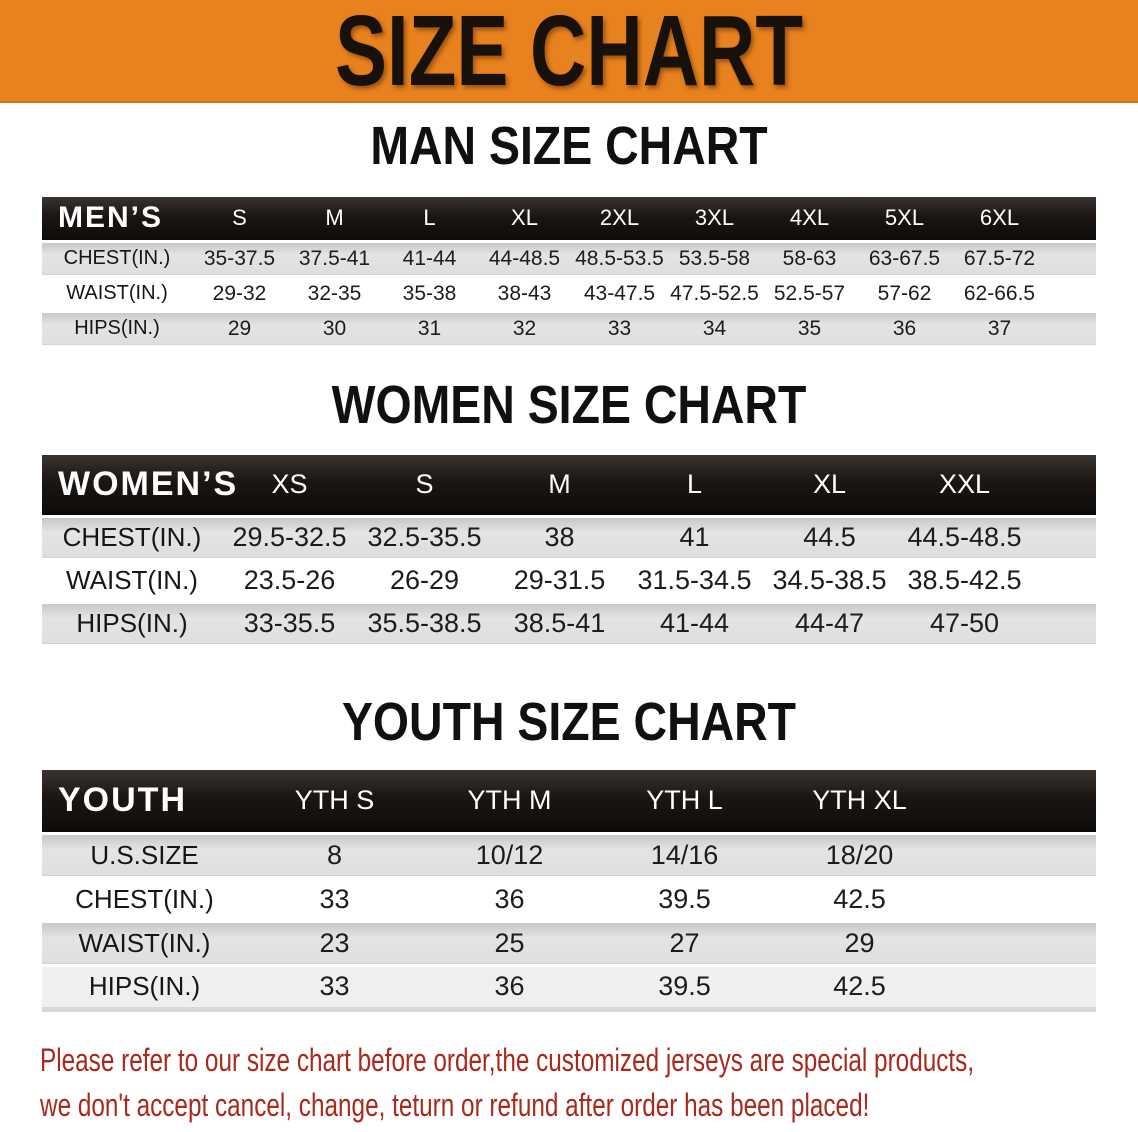 This screenshot has width=1138, height=1132. Describe the element at coordinates (904, 294) in the screenshot. I see `size-value-cell: 57-62` at that location.